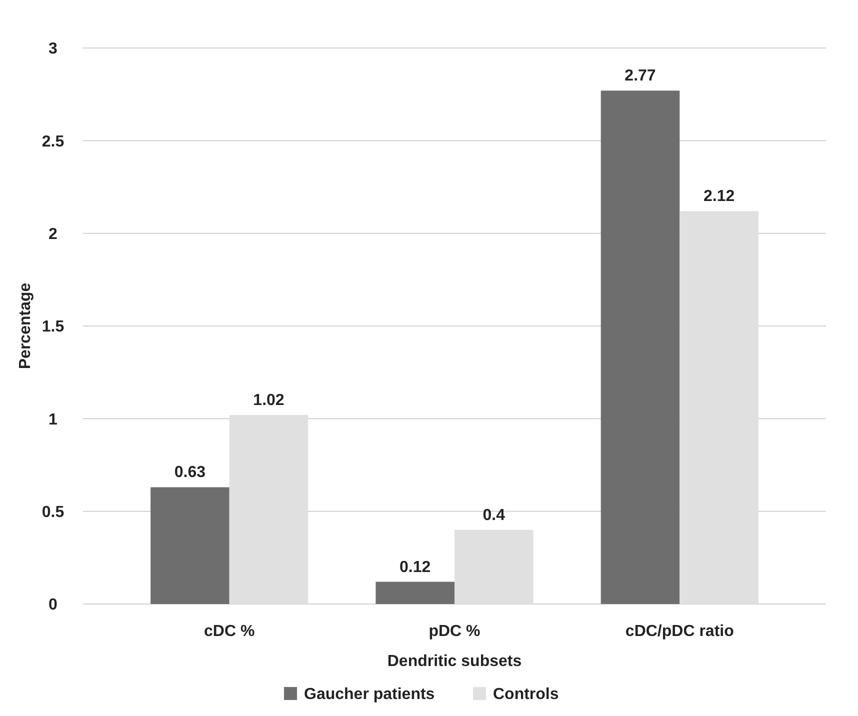 The image size is (858, 716). What do you see at coordinates (53, 141) in the screenshot?
I see `y-tick-label: 2.5` at bounding box center [53, 141].